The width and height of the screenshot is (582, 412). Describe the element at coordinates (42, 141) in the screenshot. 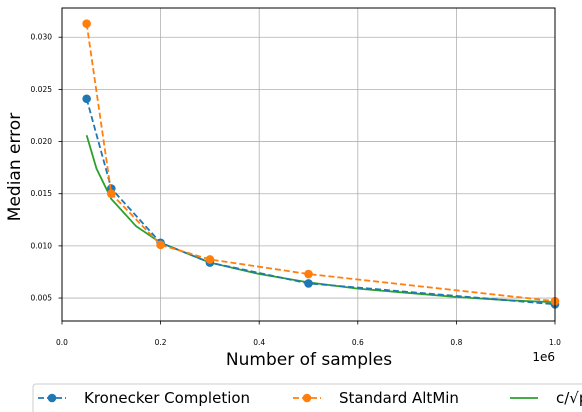

I see `y-tick-label: 0.020` at that location.